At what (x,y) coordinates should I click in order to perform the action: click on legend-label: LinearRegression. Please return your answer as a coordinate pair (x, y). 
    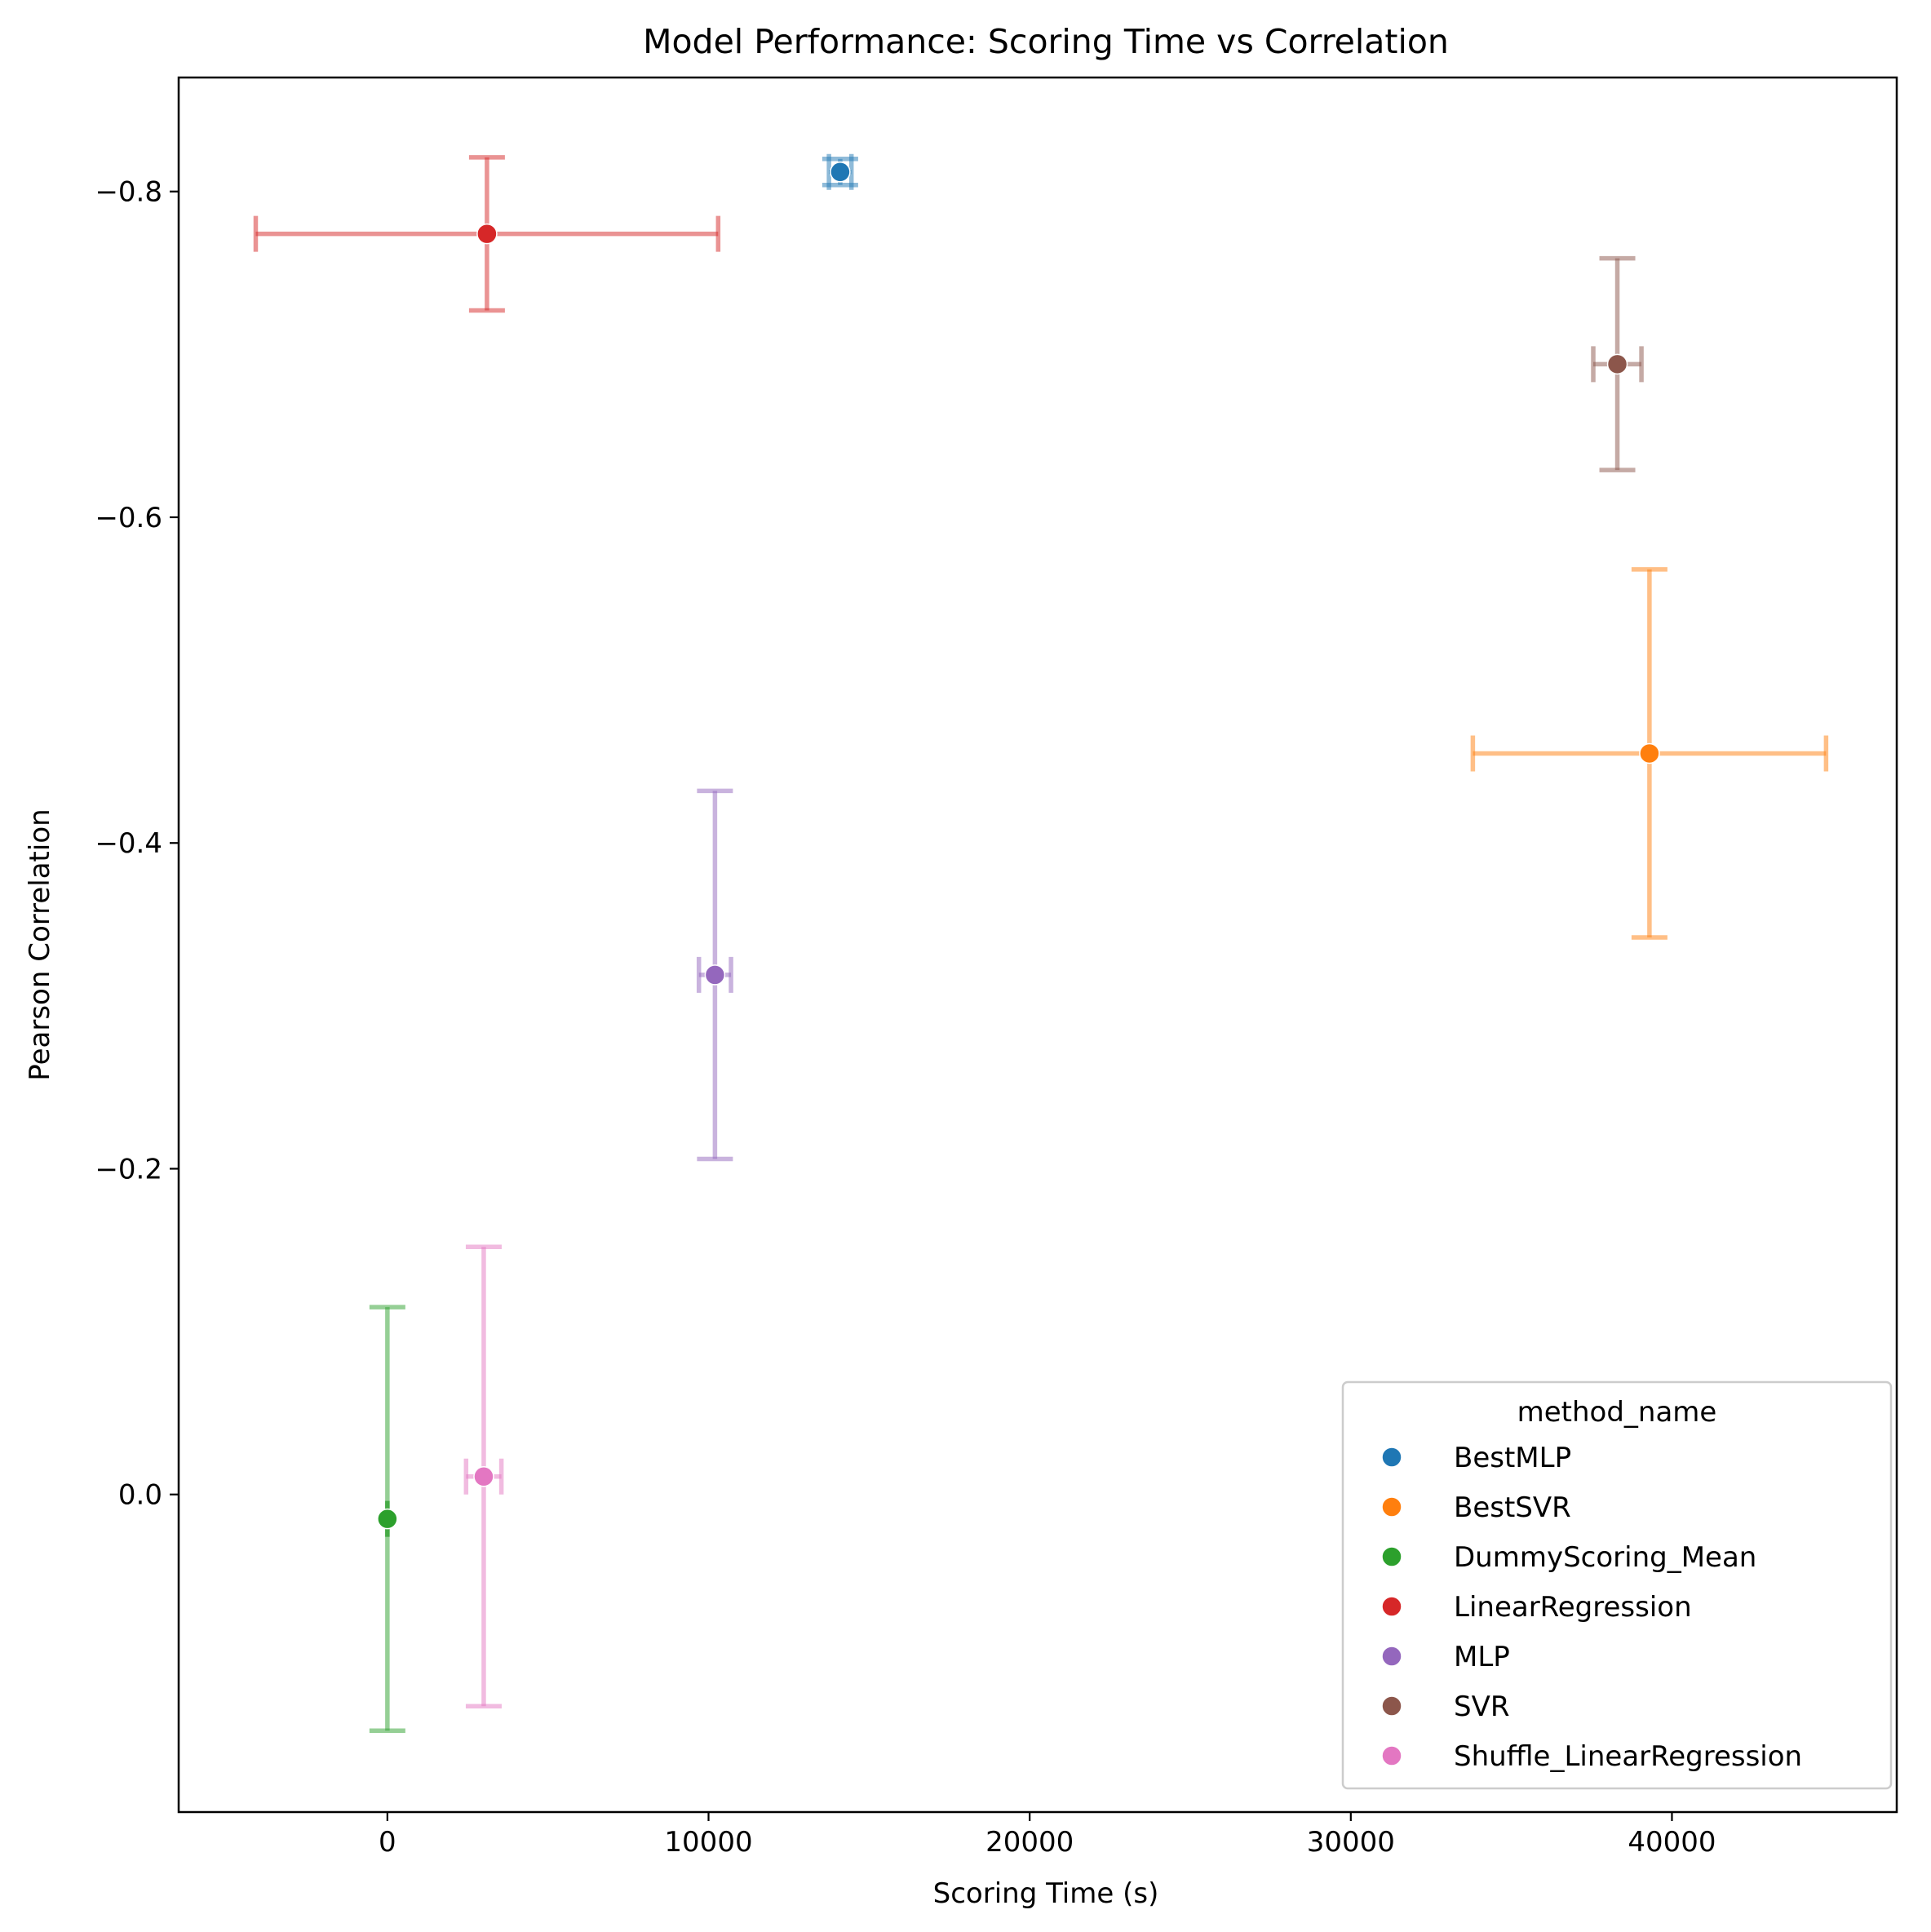
    Looking at the image, I should click on (1573, 1607).